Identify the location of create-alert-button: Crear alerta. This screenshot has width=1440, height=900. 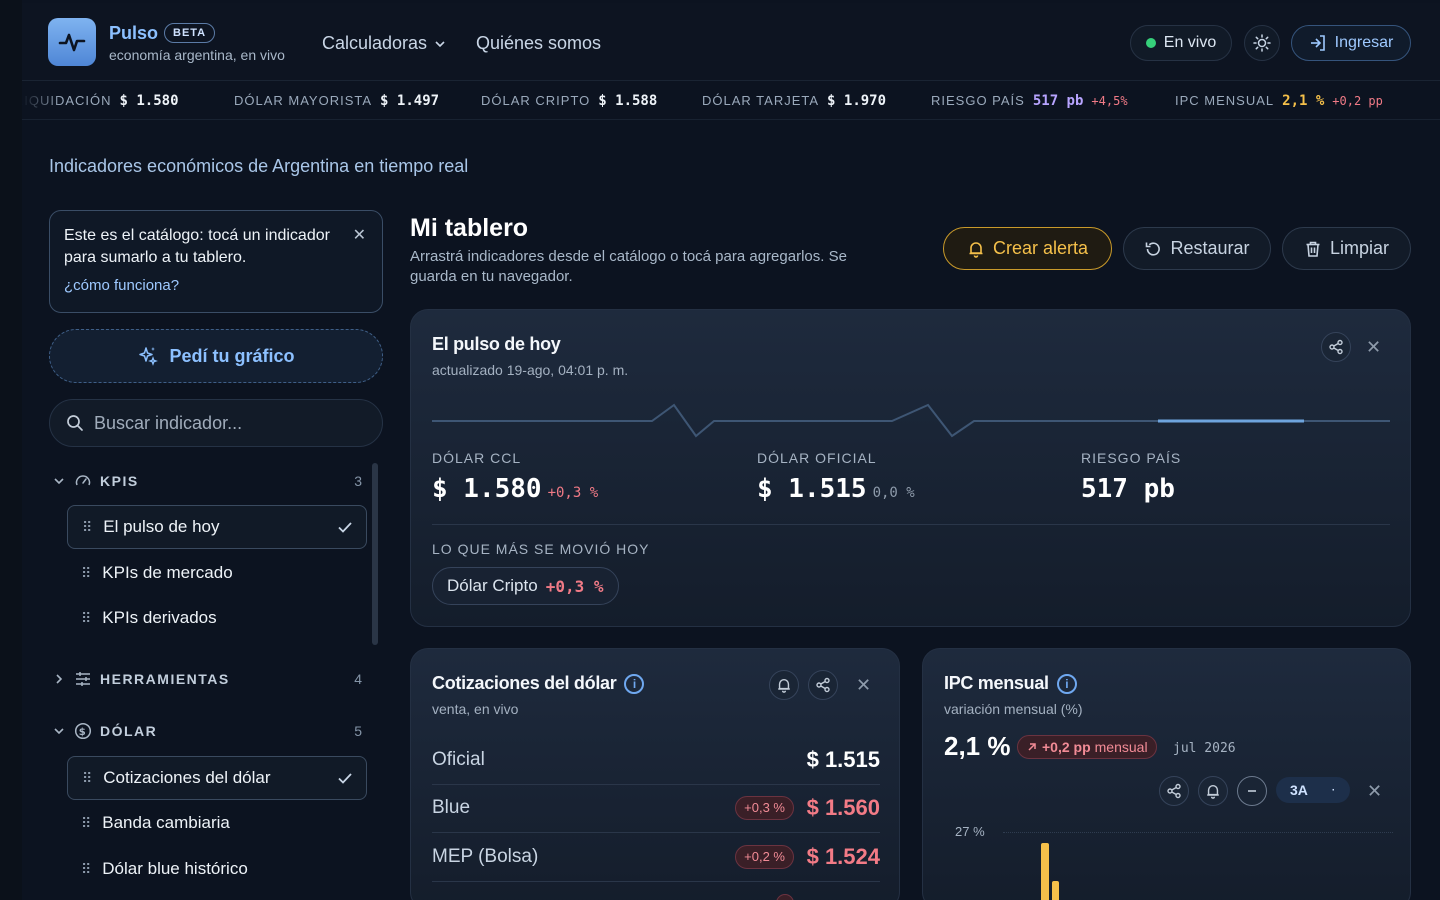
(1027, 248).